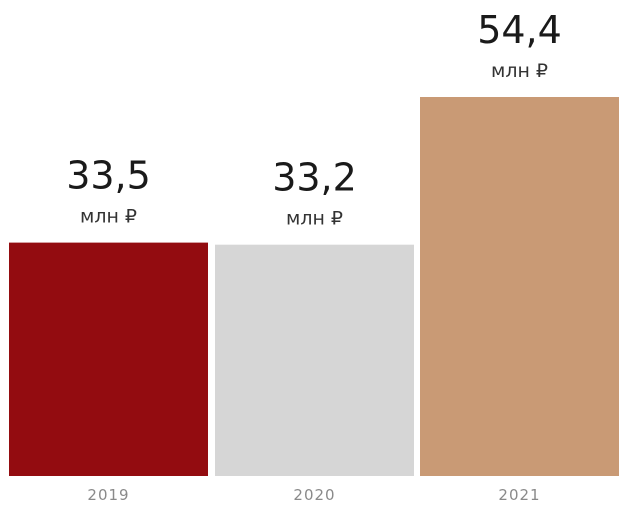 This screenshot has height=506, width=619. What do you see at coordinates (108, 359) in the screenshot?
I see `bar-2019` at bounding box center [108, 359].